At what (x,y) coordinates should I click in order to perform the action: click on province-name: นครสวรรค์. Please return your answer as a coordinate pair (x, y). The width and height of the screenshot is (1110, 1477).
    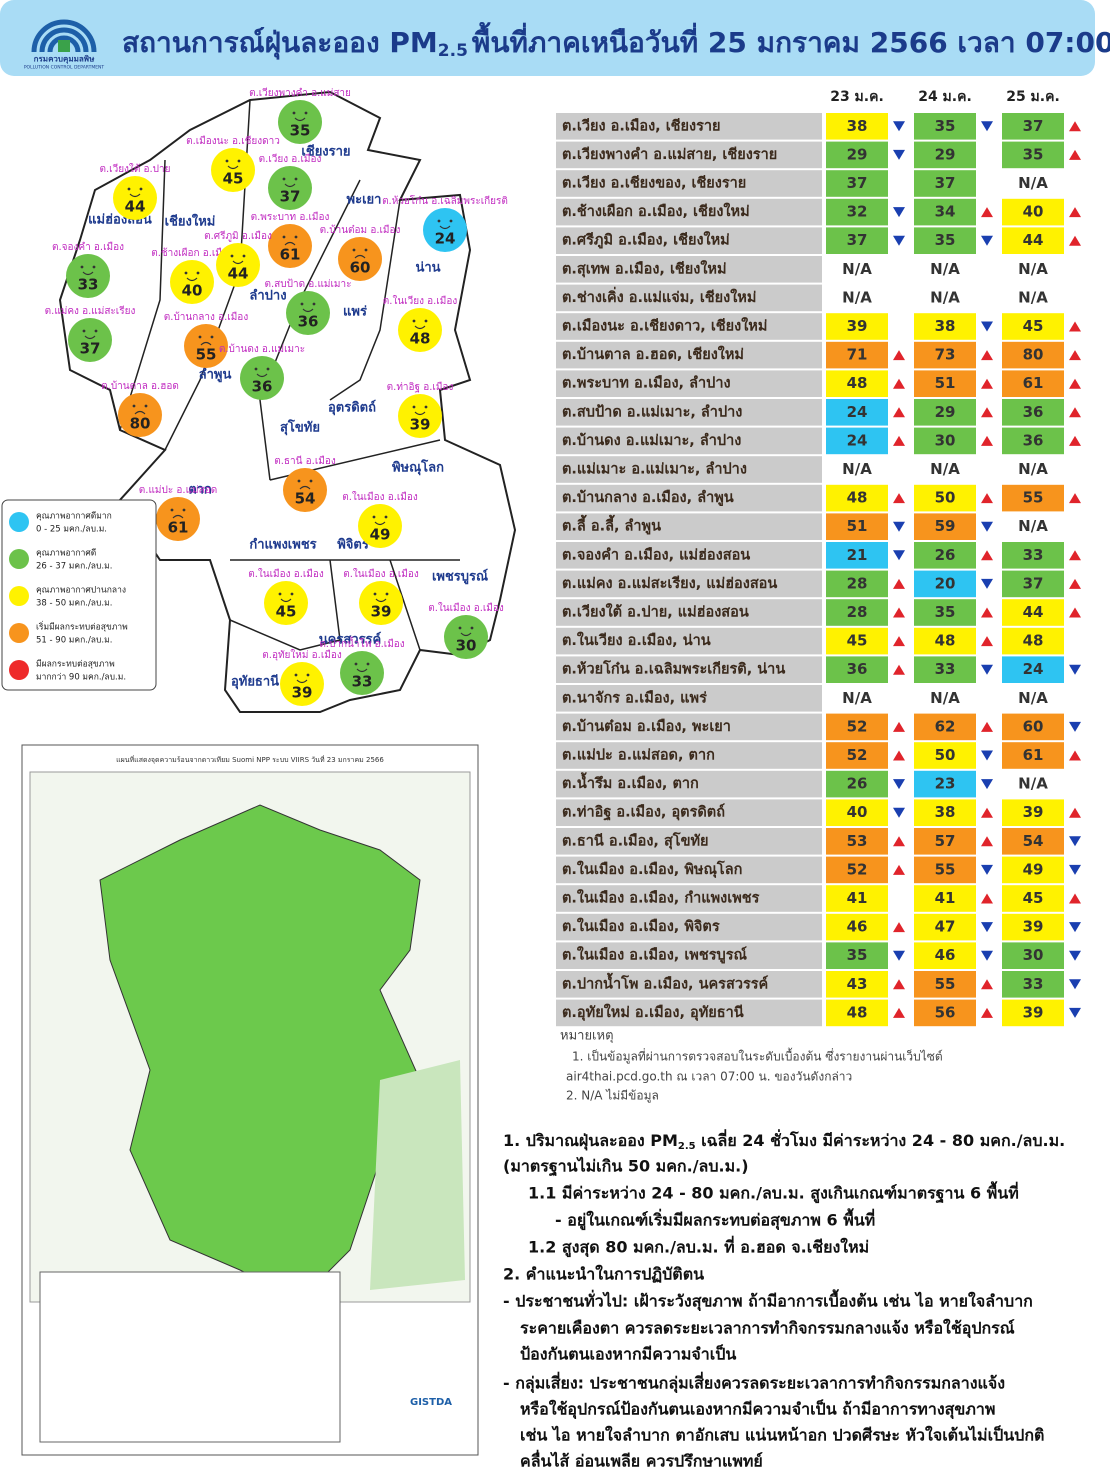
    Looking at the image, I should click on (350, 640).